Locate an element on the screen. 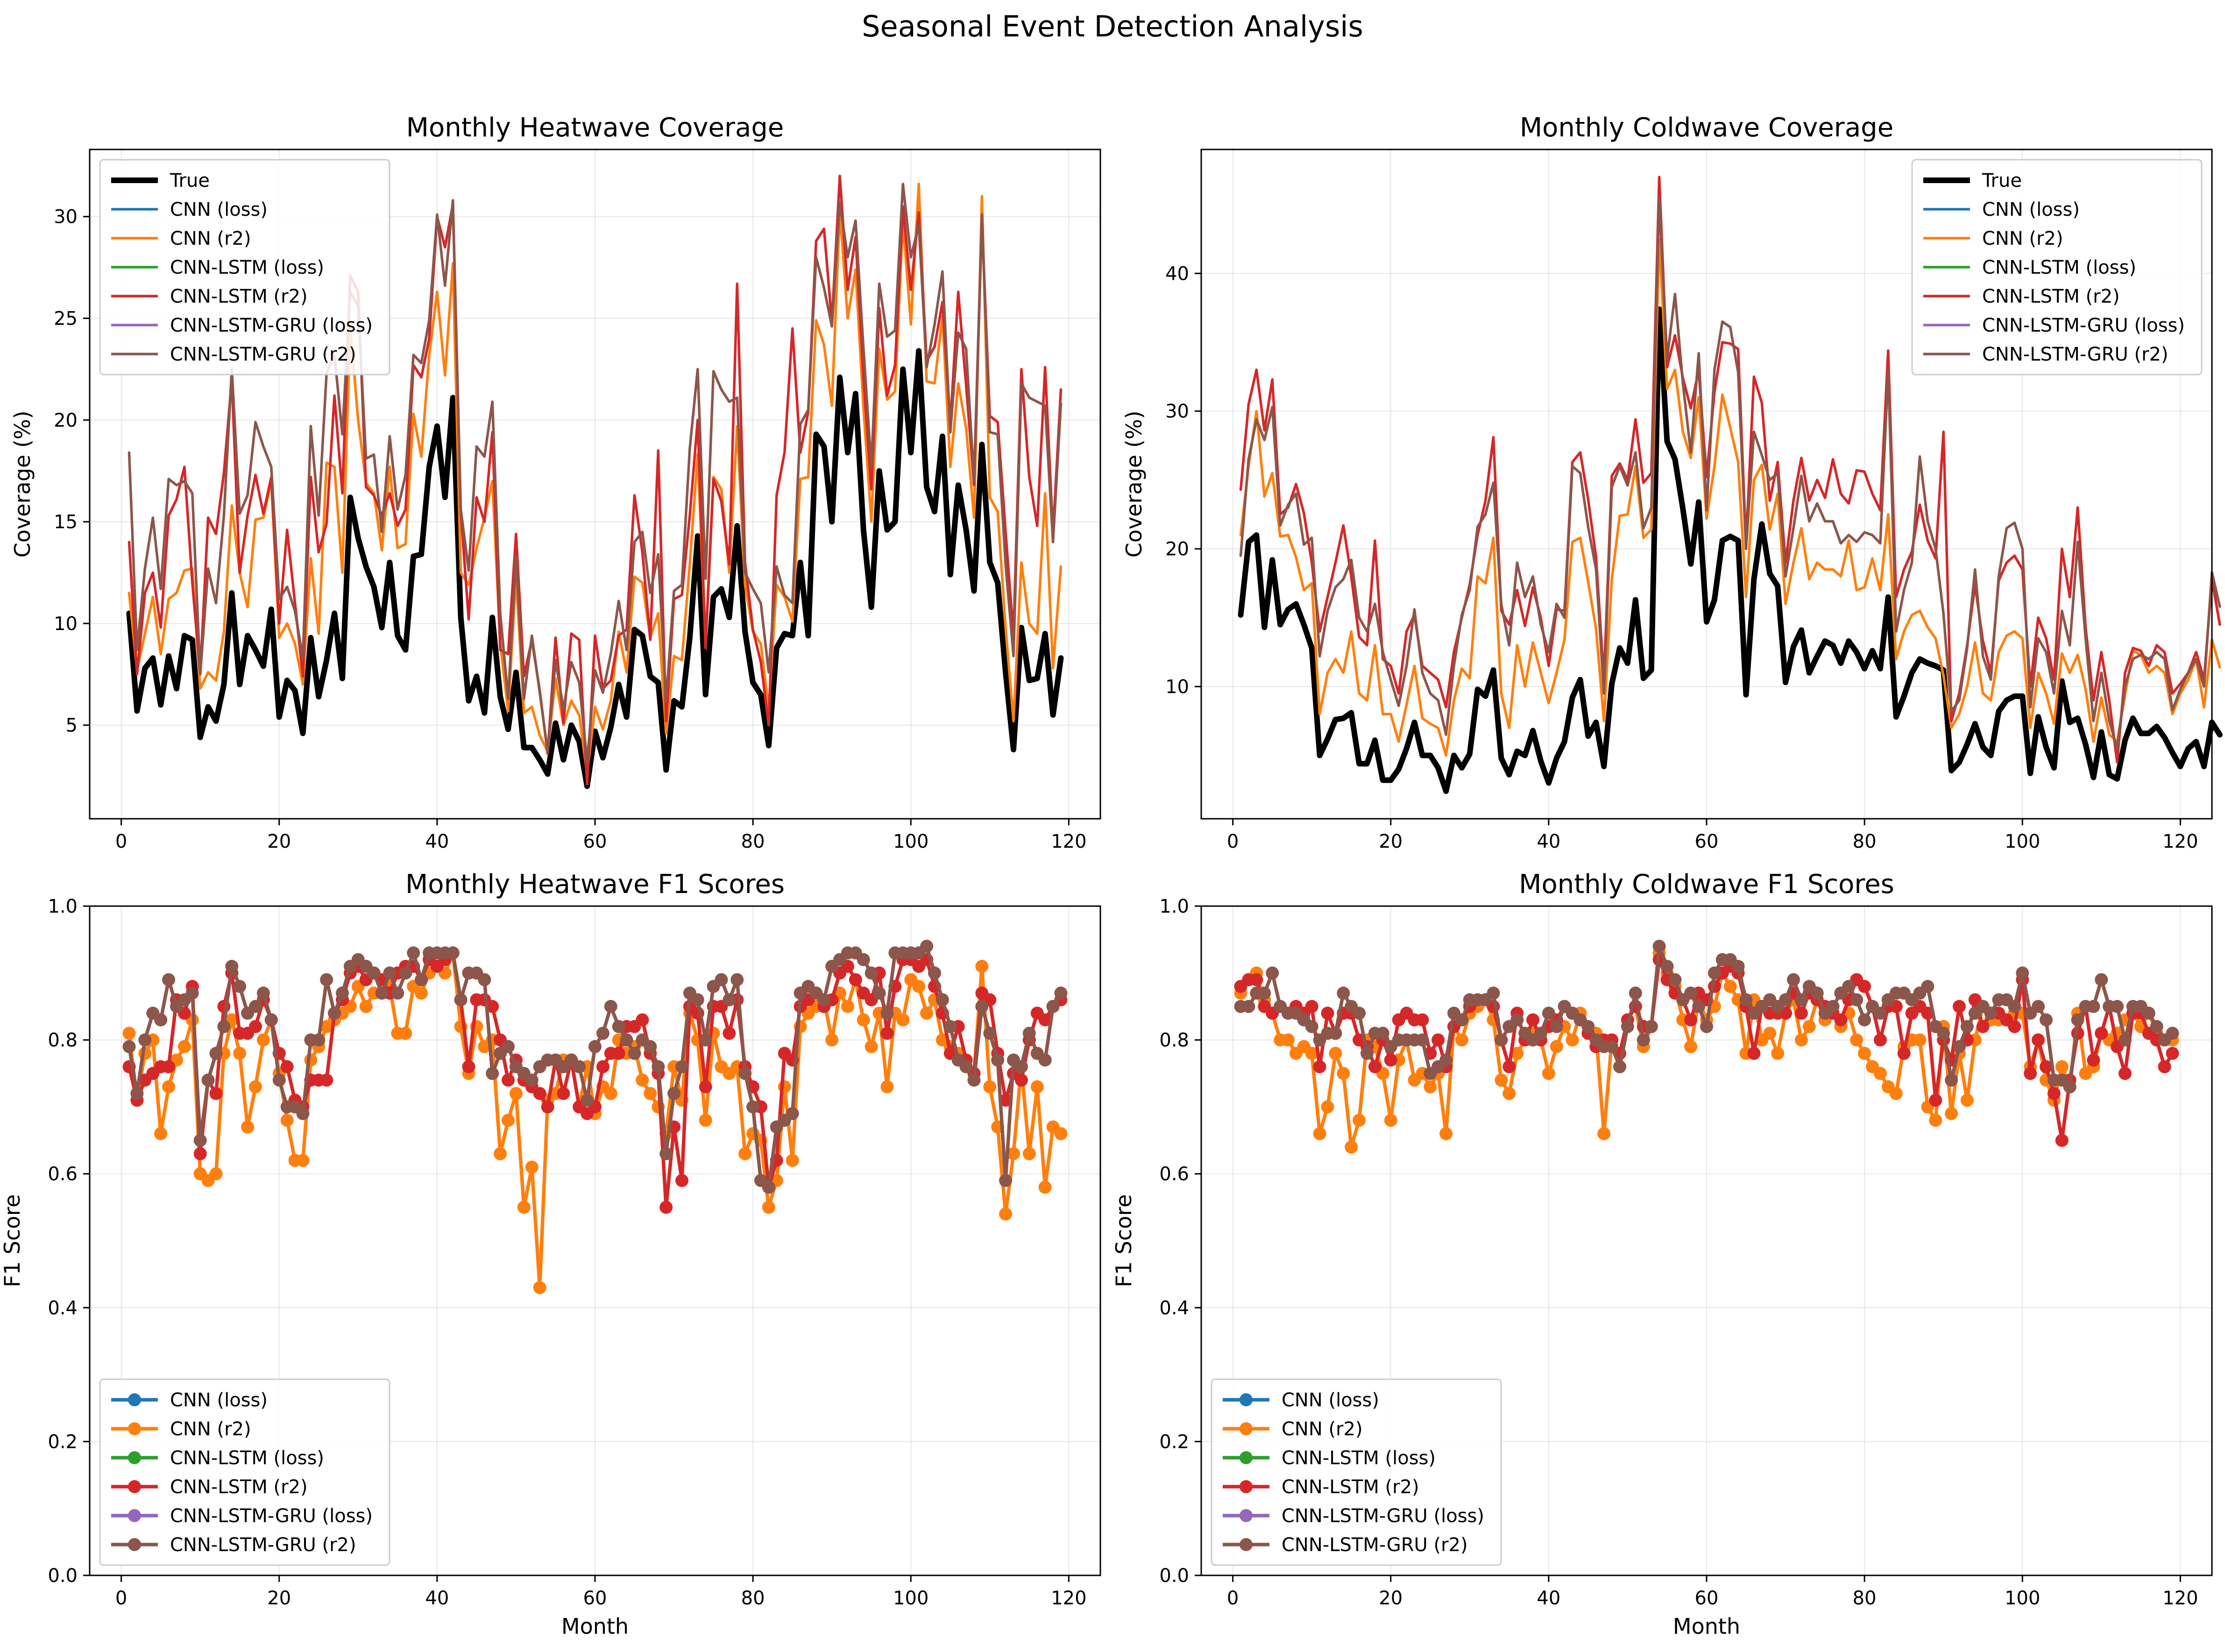 This screenshot has height=1652, width=2225. y-tick-label: 0.8 is located at coordinates (1174, 1040).